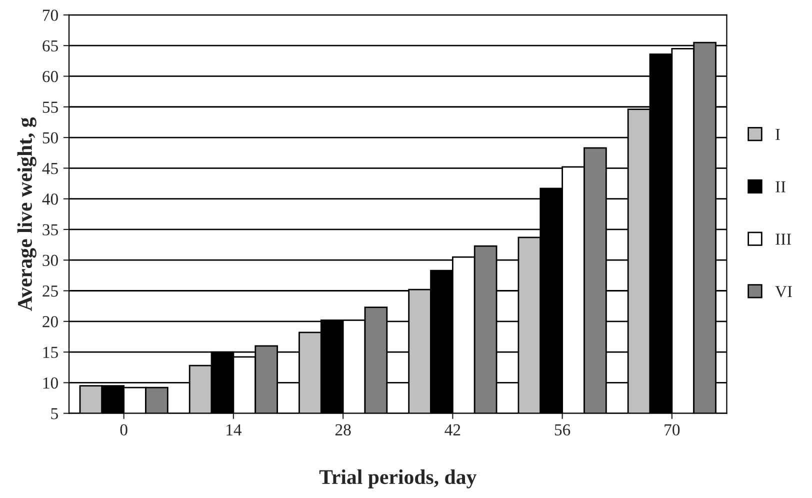  What do you see at coordinates (50, 138) in the screenshot?
I see `y-tick-label: 50` at bounding box center [50, 138].